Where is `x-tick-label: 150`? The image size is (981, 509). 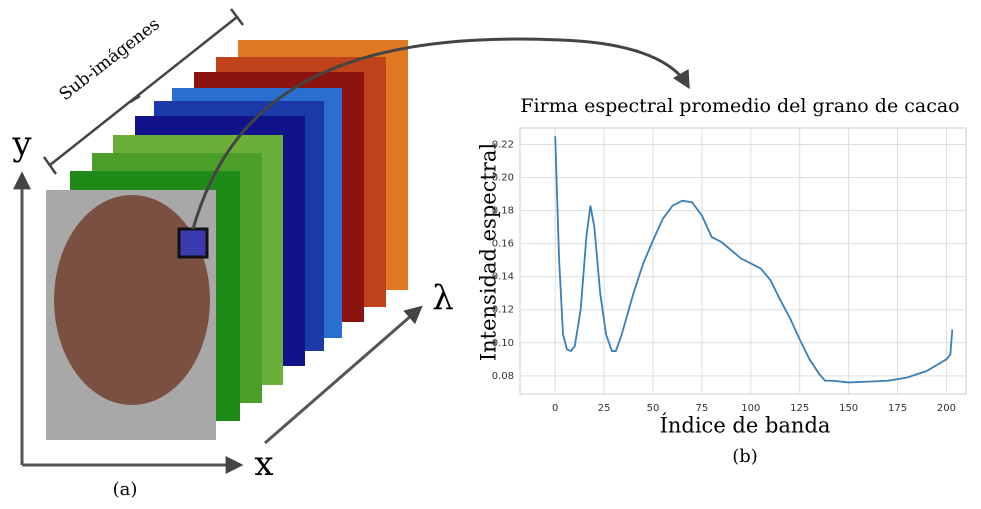
x-tick-label: 150 is located at coordinates (848, 408).